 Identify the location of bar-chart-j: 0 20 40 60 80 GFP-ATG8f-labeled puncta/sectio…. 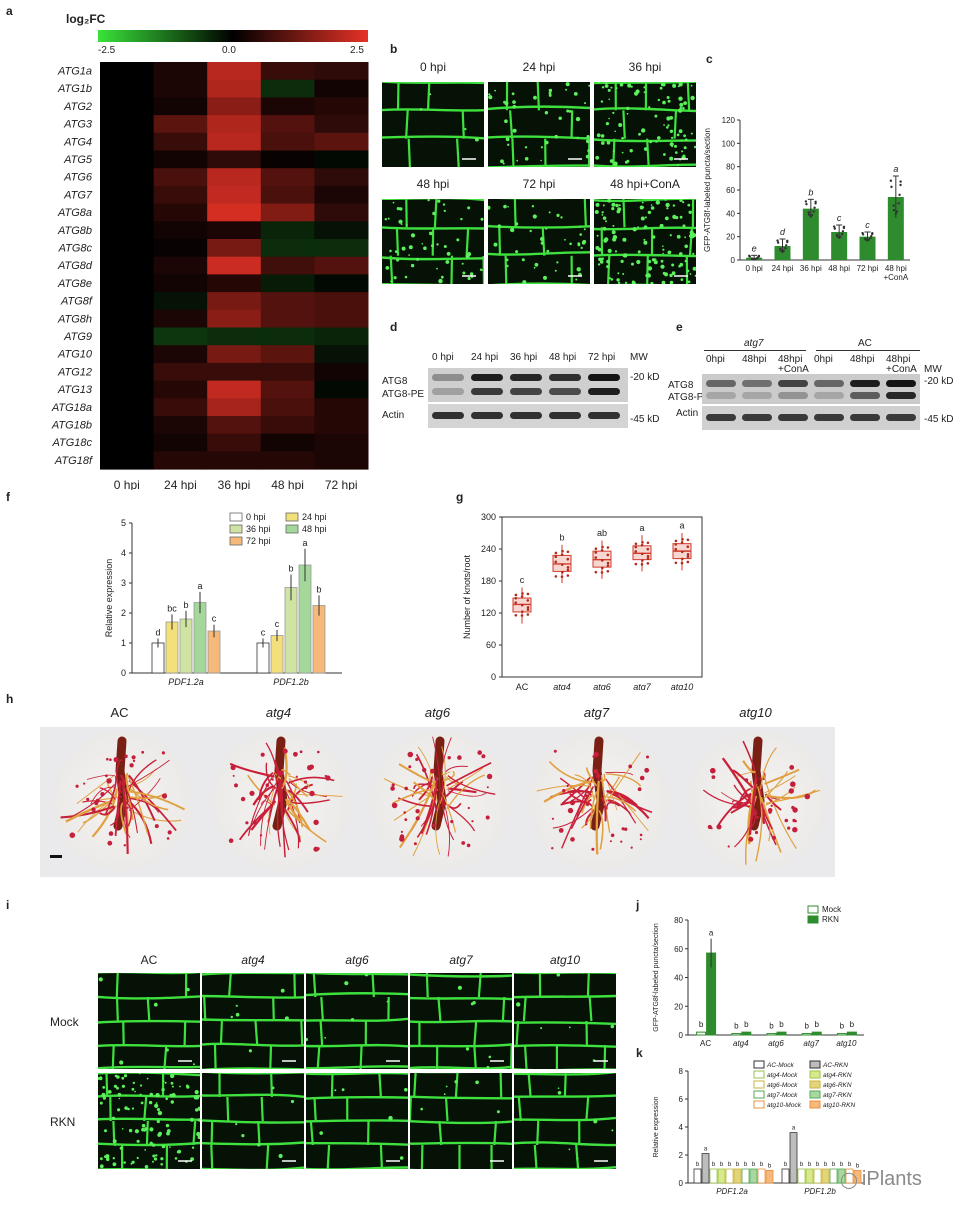
(758, 976).